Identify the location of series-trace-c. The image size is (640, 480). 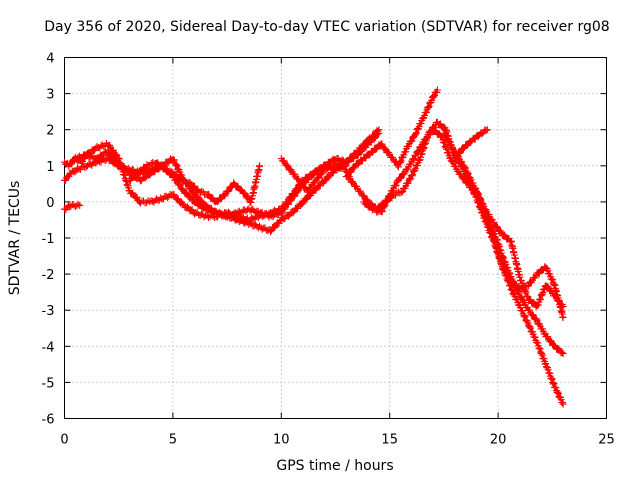
(227, 177).